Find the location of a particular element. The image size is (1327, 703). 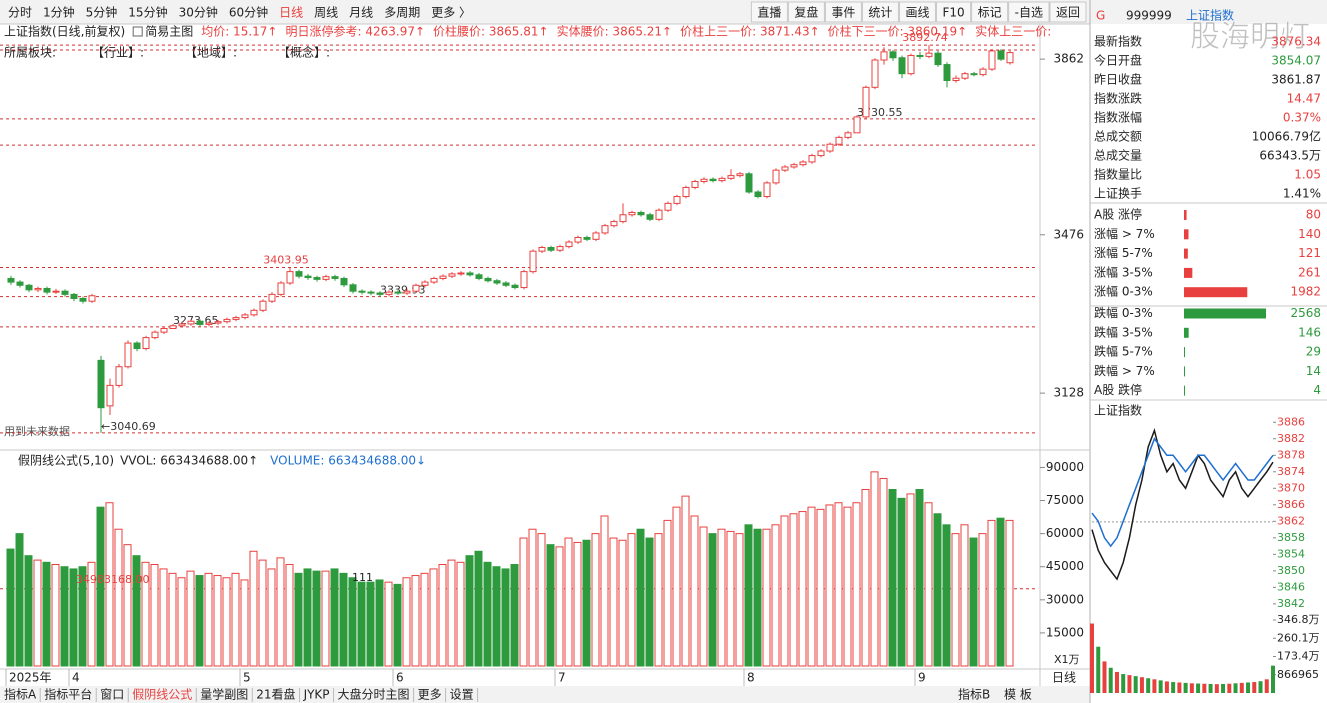

price-line is located at coordinates (1182, 504).